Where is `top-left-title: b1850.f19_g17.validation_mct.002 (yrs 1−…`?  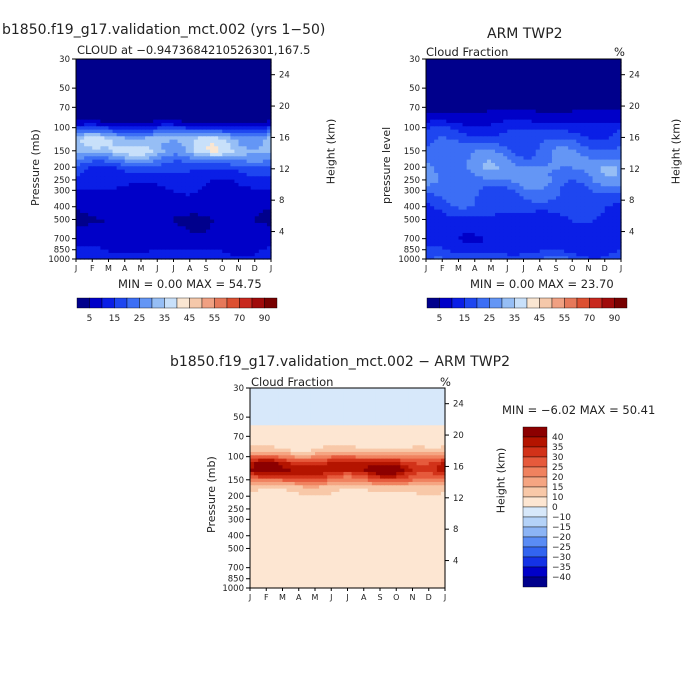
top-left-title: b1850.f19_g17.validation_mct.002 (yrs 1−… is located at coordinates (164, 30).